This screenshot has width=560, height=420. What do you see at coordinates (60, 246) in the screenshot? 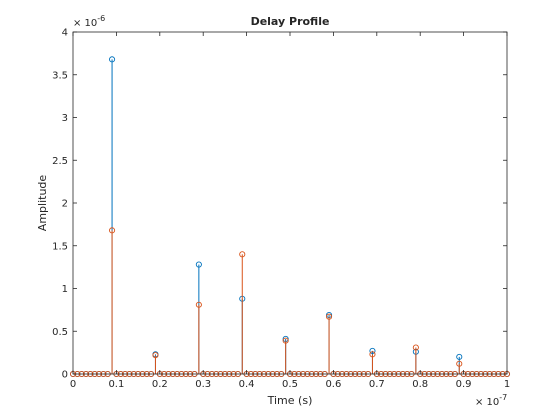
I see `y-tick-label: 1.5` at bounding box center [60, 246].